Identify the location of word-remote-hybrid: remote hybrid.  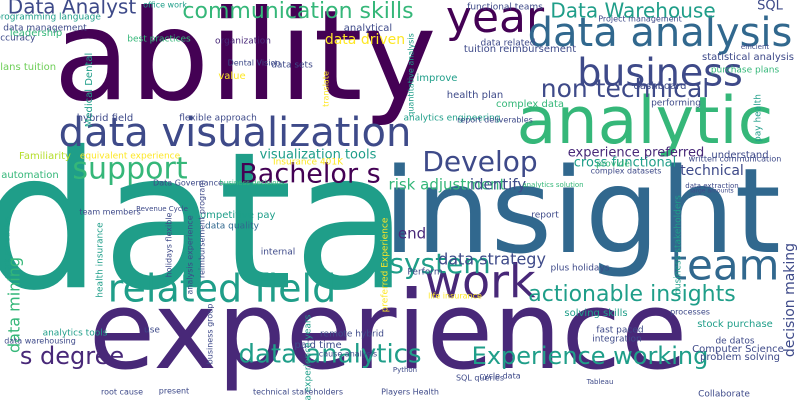
(352, 335).